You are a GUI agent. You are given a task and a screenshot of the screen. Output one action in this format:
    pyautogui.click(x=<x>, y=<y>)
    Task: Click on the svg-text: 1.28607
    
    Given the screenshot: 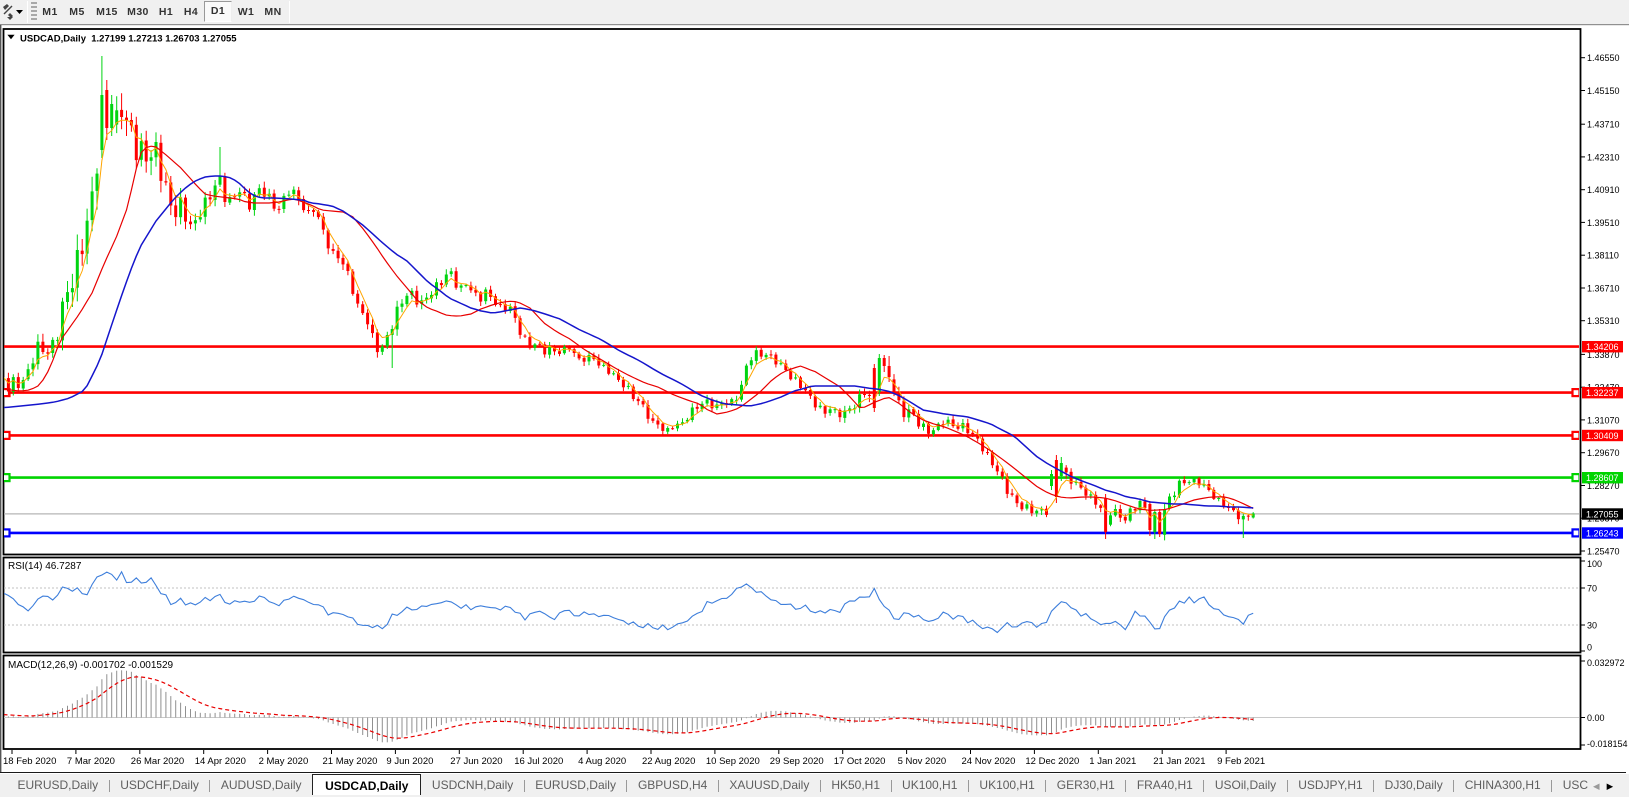 What is the action you would take?
    pyautogui.click(x=1602, y=478)
    